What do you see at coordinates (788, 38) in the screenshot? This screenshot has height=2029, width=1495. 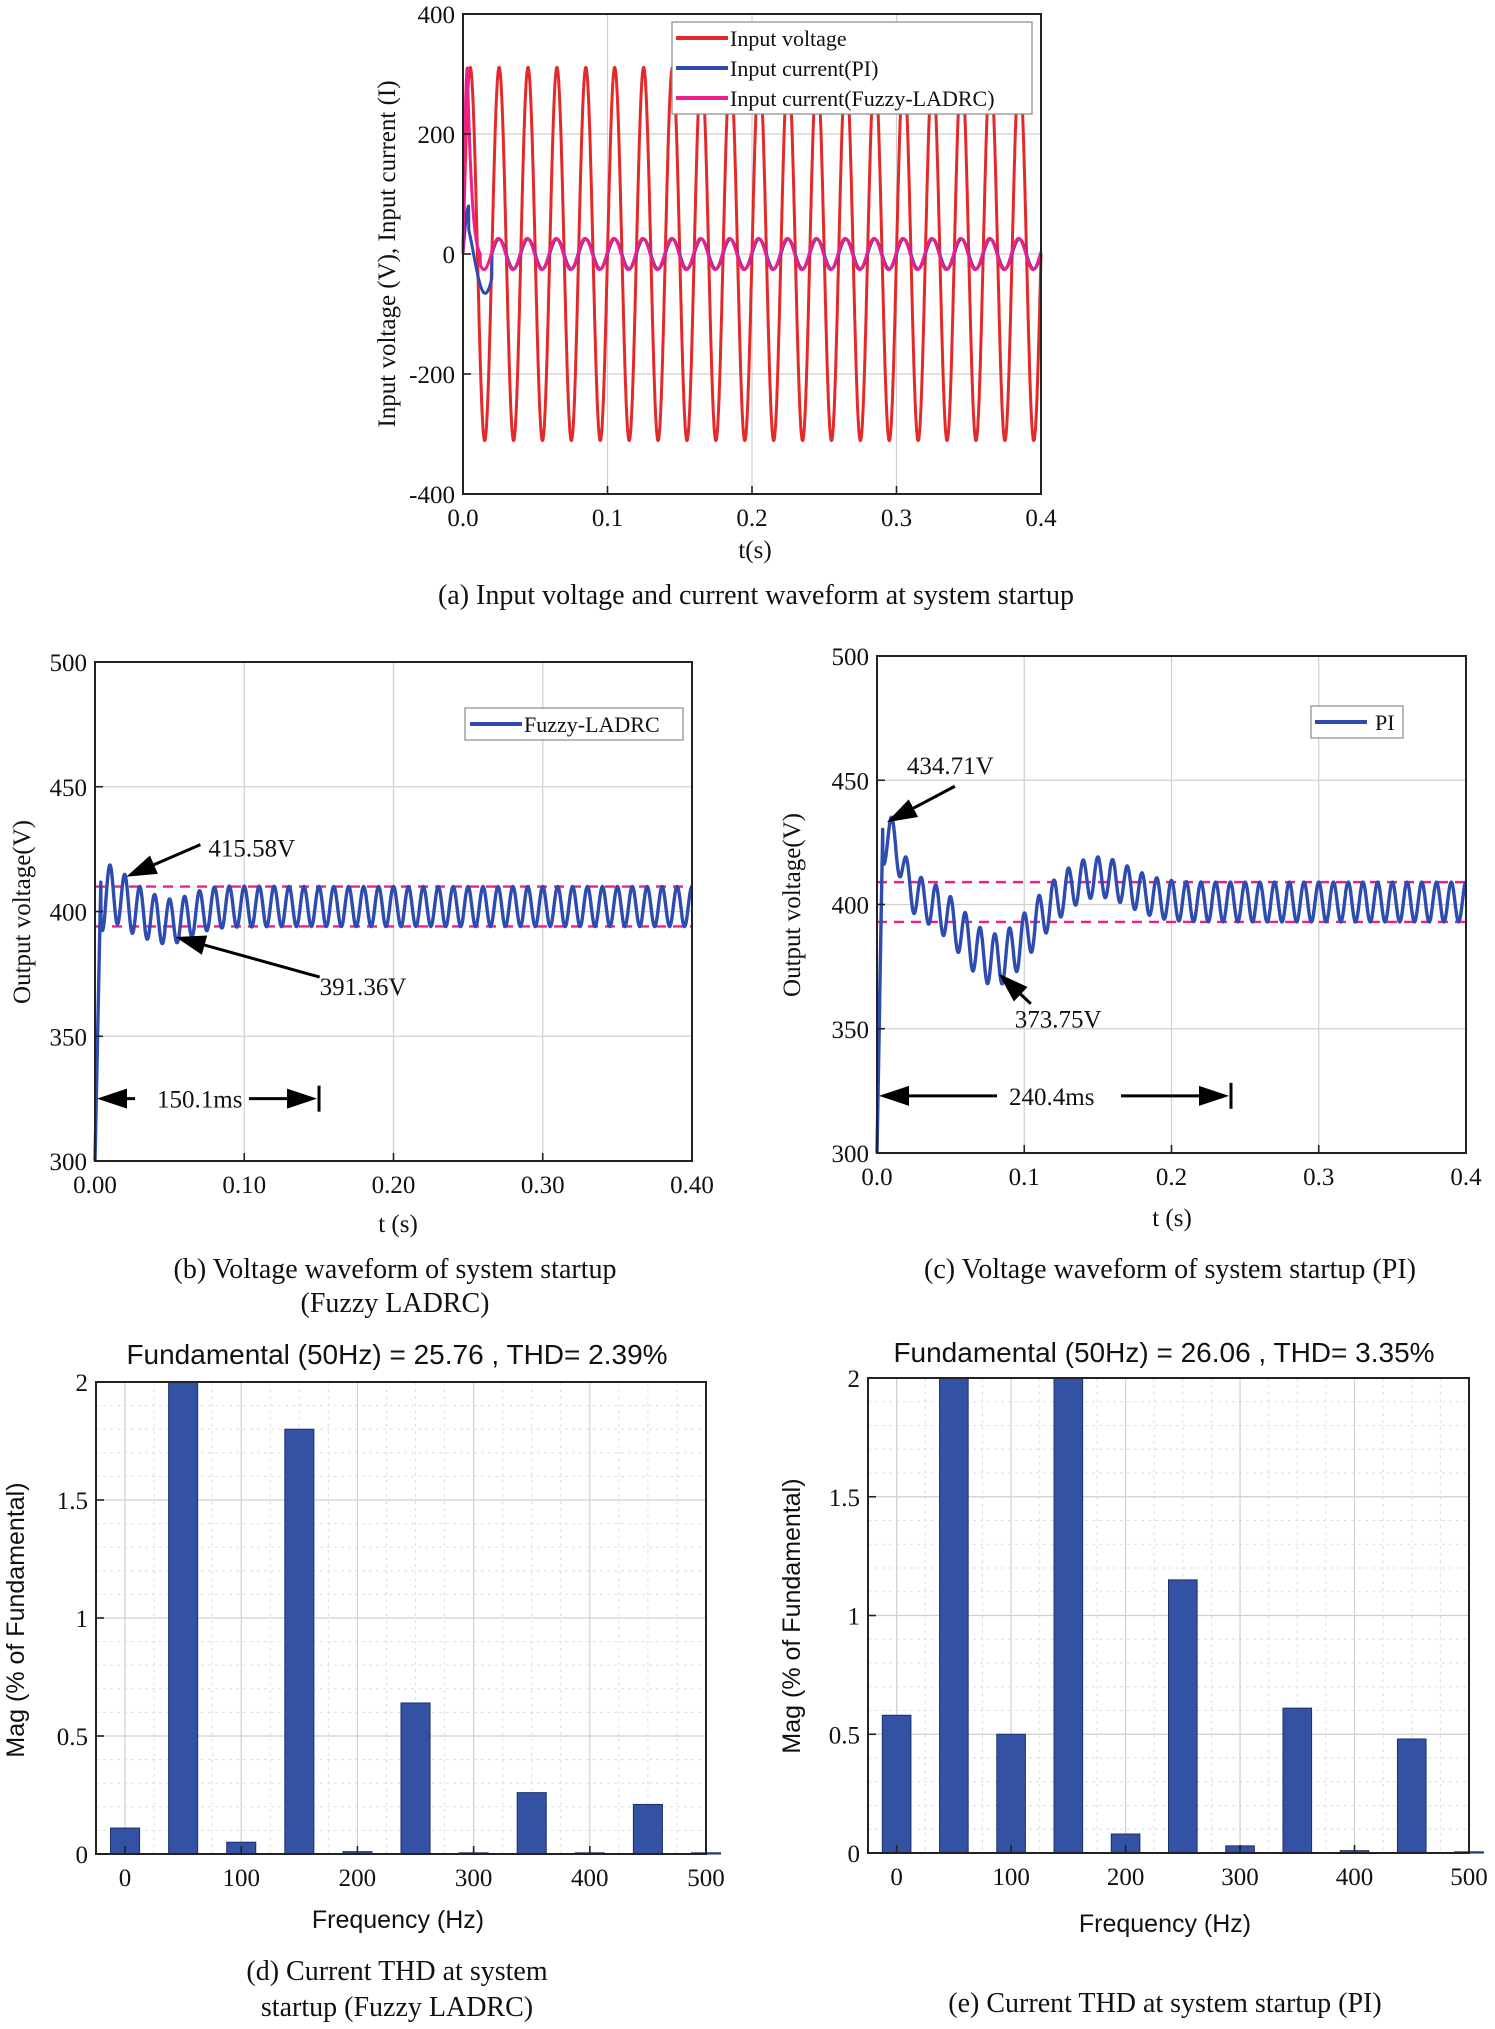 I see `legend-input-voltage: Input voltage` at bounding box center [788, 38].